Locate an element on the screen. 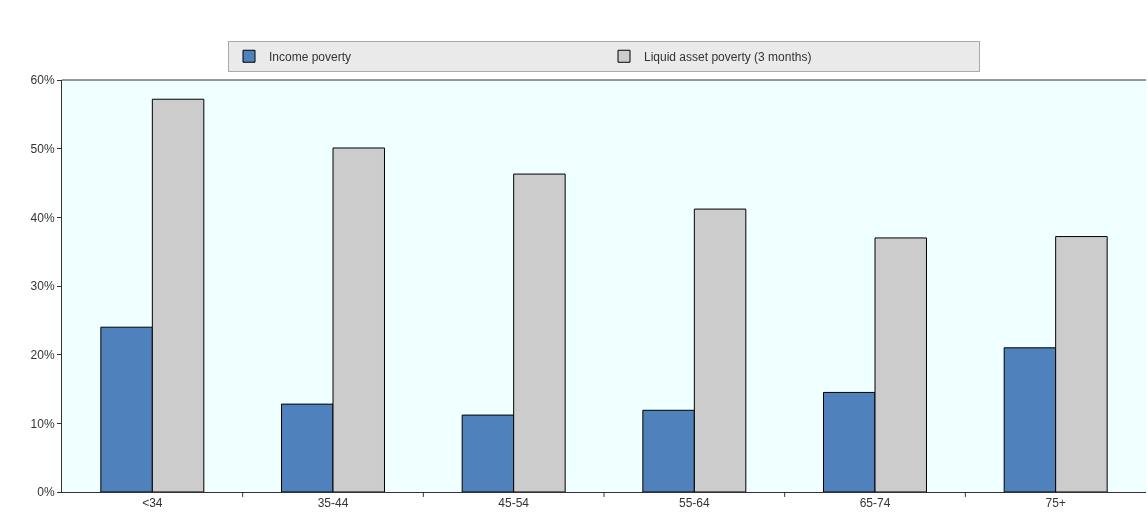 The image size is (1148, 522). y-tick-label: 60% is located at coordinates (42, 80).